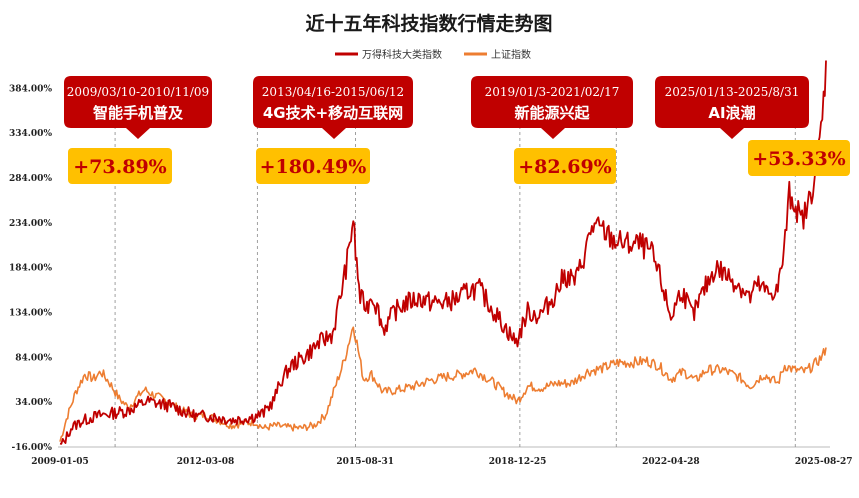  I want to click on callout-theme: 智能手机普及, so click(138, 113).